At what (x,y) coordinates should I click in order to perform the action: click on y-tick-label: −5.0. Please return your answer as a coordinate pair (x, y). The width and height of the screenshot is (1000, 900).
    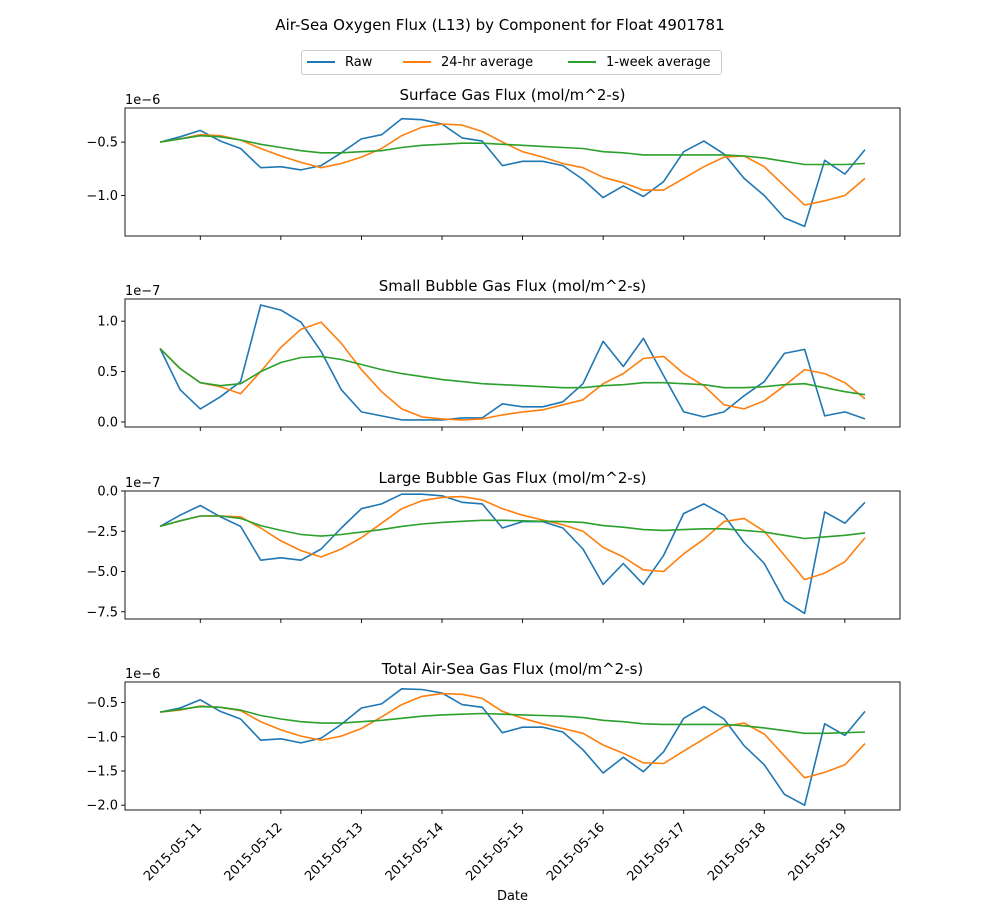
    Looking at the image, I should click on (102, 572).